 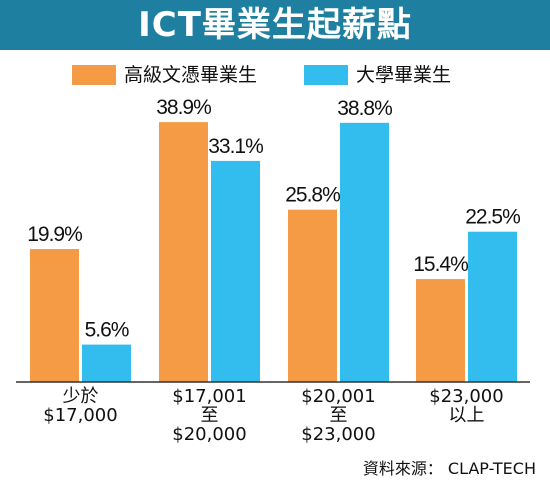 I want to click on category-label-0-line-1: $17,000, so click(x=80, y=415).